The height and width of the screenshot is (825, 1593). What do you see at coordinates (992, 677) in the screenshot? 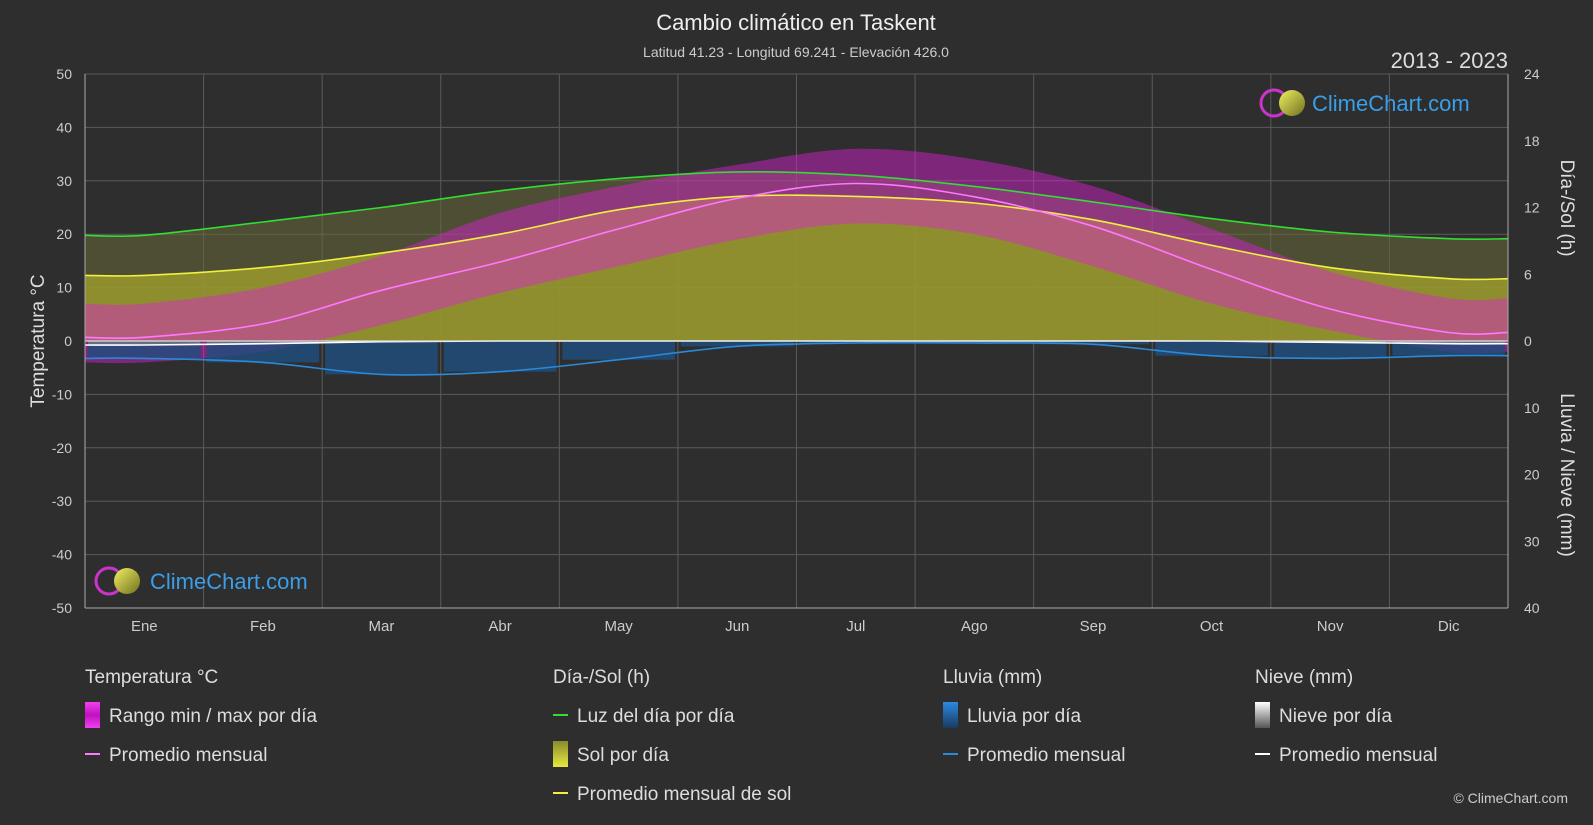
I see `legend-group-title: Lluvia (mm)` at bounding box center [992, 677].